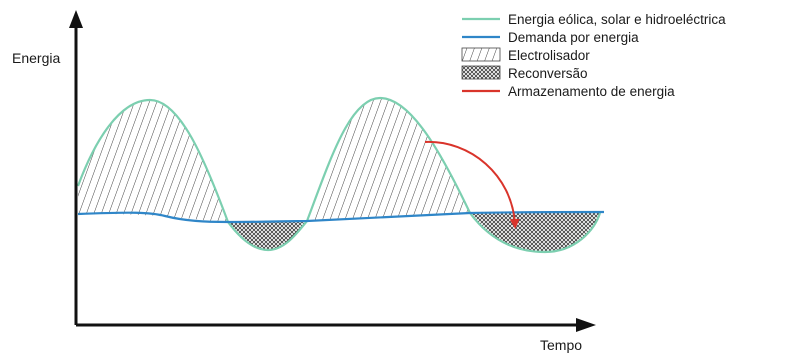 The image size is (789, 358). I want to click on legend-label-electrolyser: Electrolisador, so click(549, 55).